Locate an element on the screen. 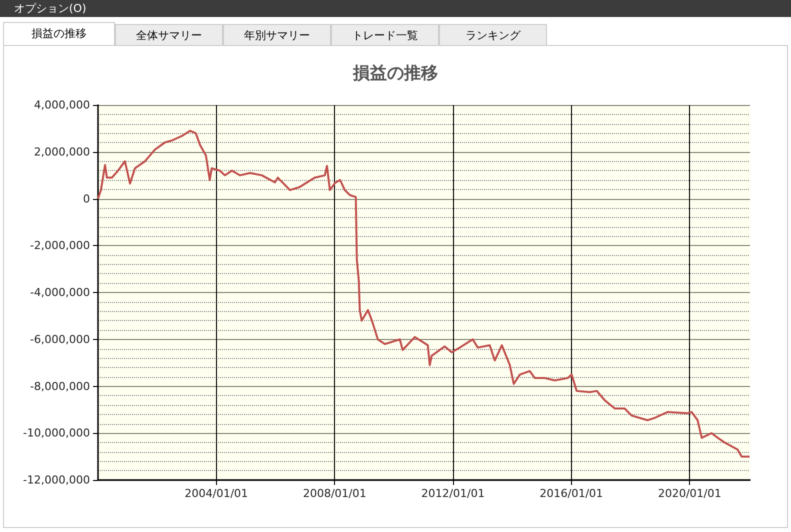 The width and height of the screenshot is (791, 532). y-tick-label: -4,000,000 is located at coordinates (60, 292).